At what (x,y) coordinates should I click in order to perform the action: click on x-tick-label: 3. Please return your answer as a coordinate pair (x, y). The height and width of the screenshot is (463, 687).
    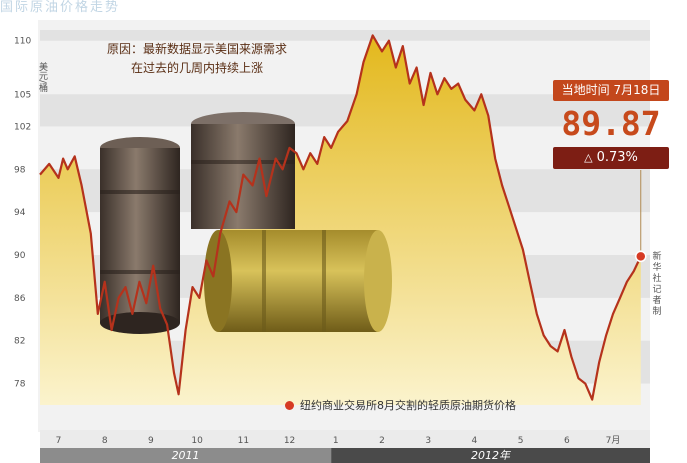
    Looking at the image, I should click on (428, 441).